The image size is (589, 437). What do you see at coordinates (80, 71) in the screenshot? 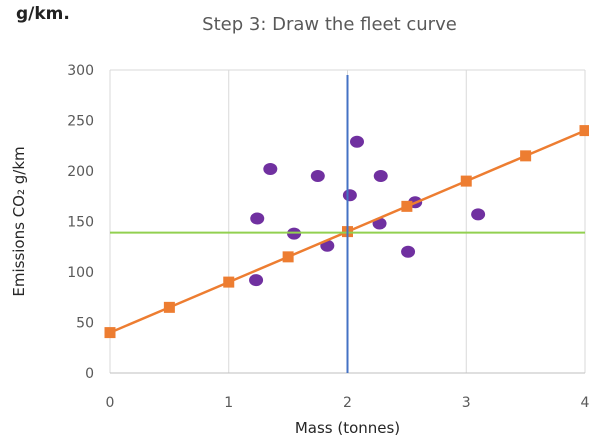
I see `y-tick-label-6: 300` at bounding box center [80, 71].